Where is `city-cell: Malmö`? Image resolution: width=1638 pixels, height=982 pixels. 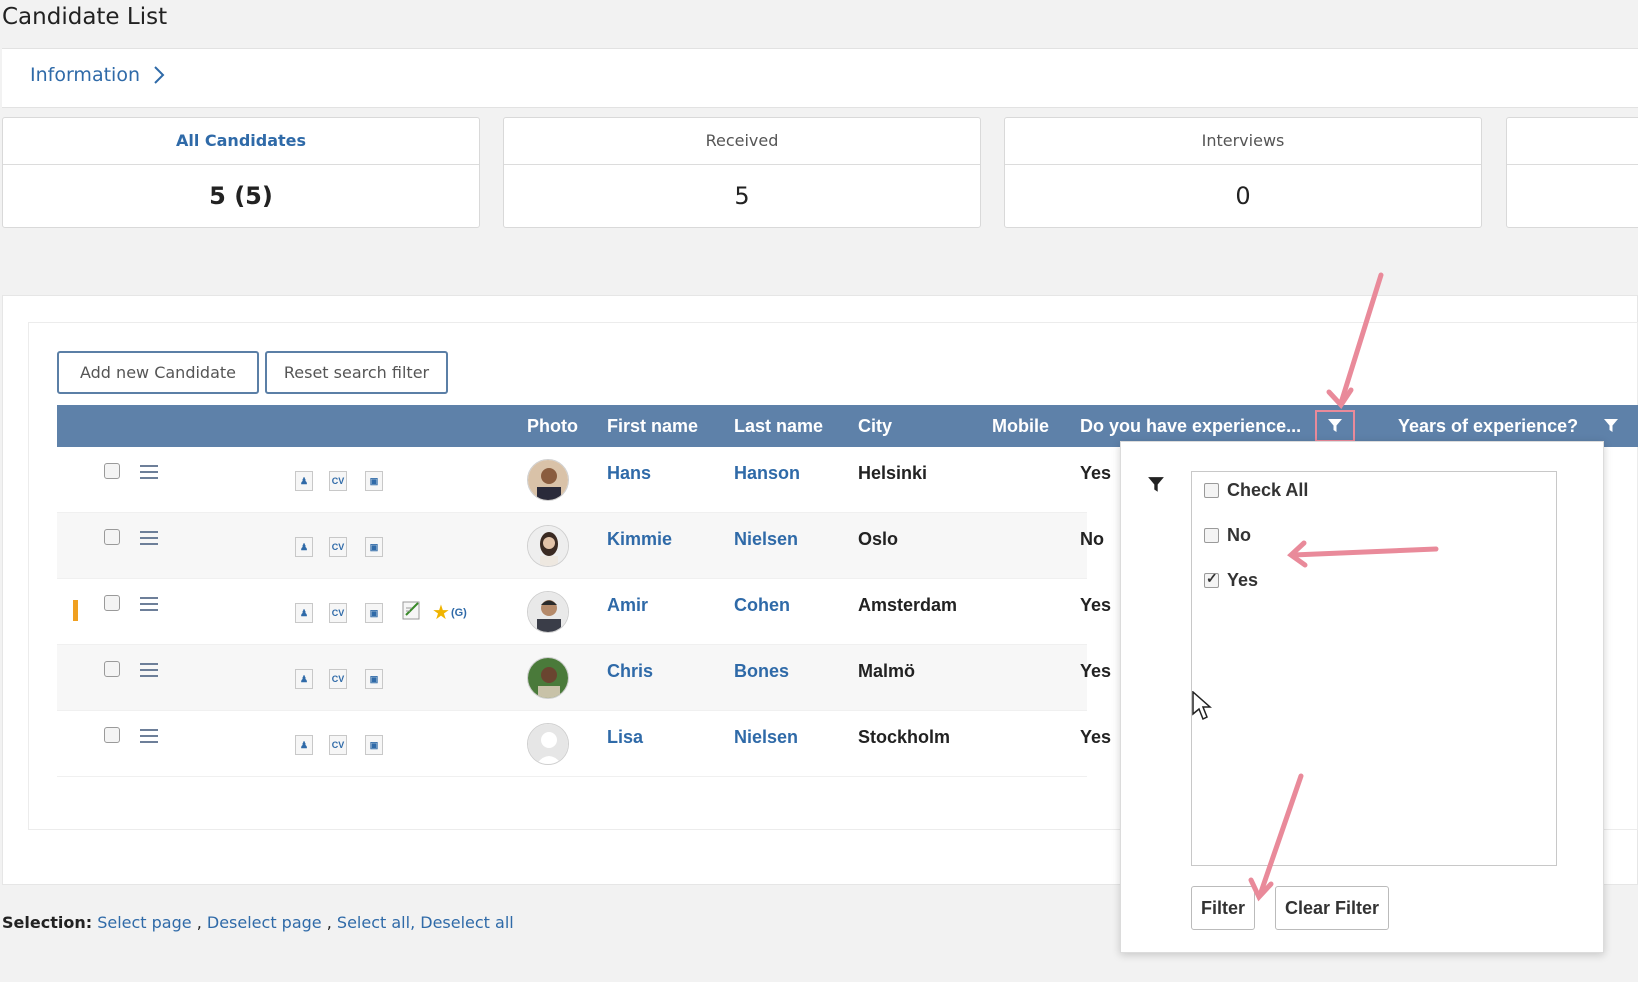 city-cell: Malmö is located at coordinates (887, 671).